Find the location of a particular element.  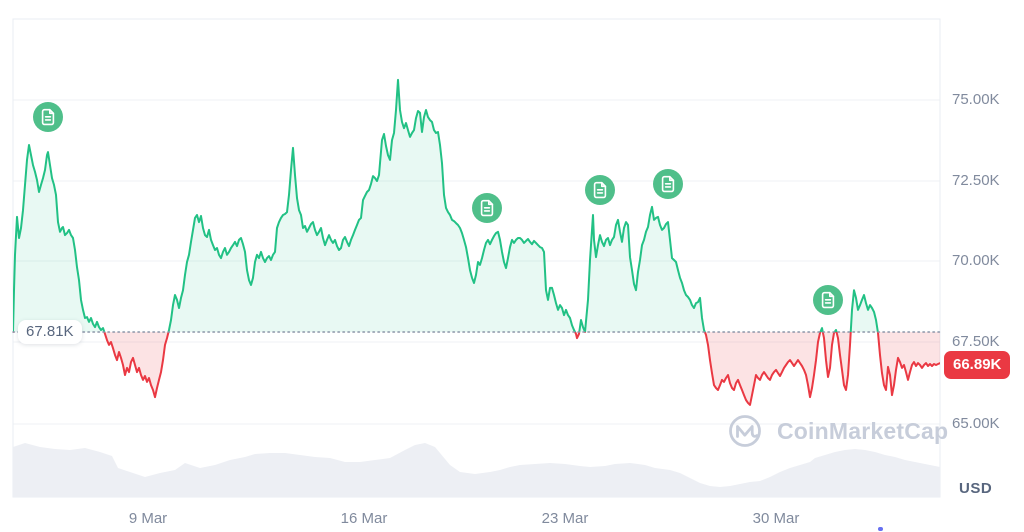

volume-area is located at coordinates (476, 470).